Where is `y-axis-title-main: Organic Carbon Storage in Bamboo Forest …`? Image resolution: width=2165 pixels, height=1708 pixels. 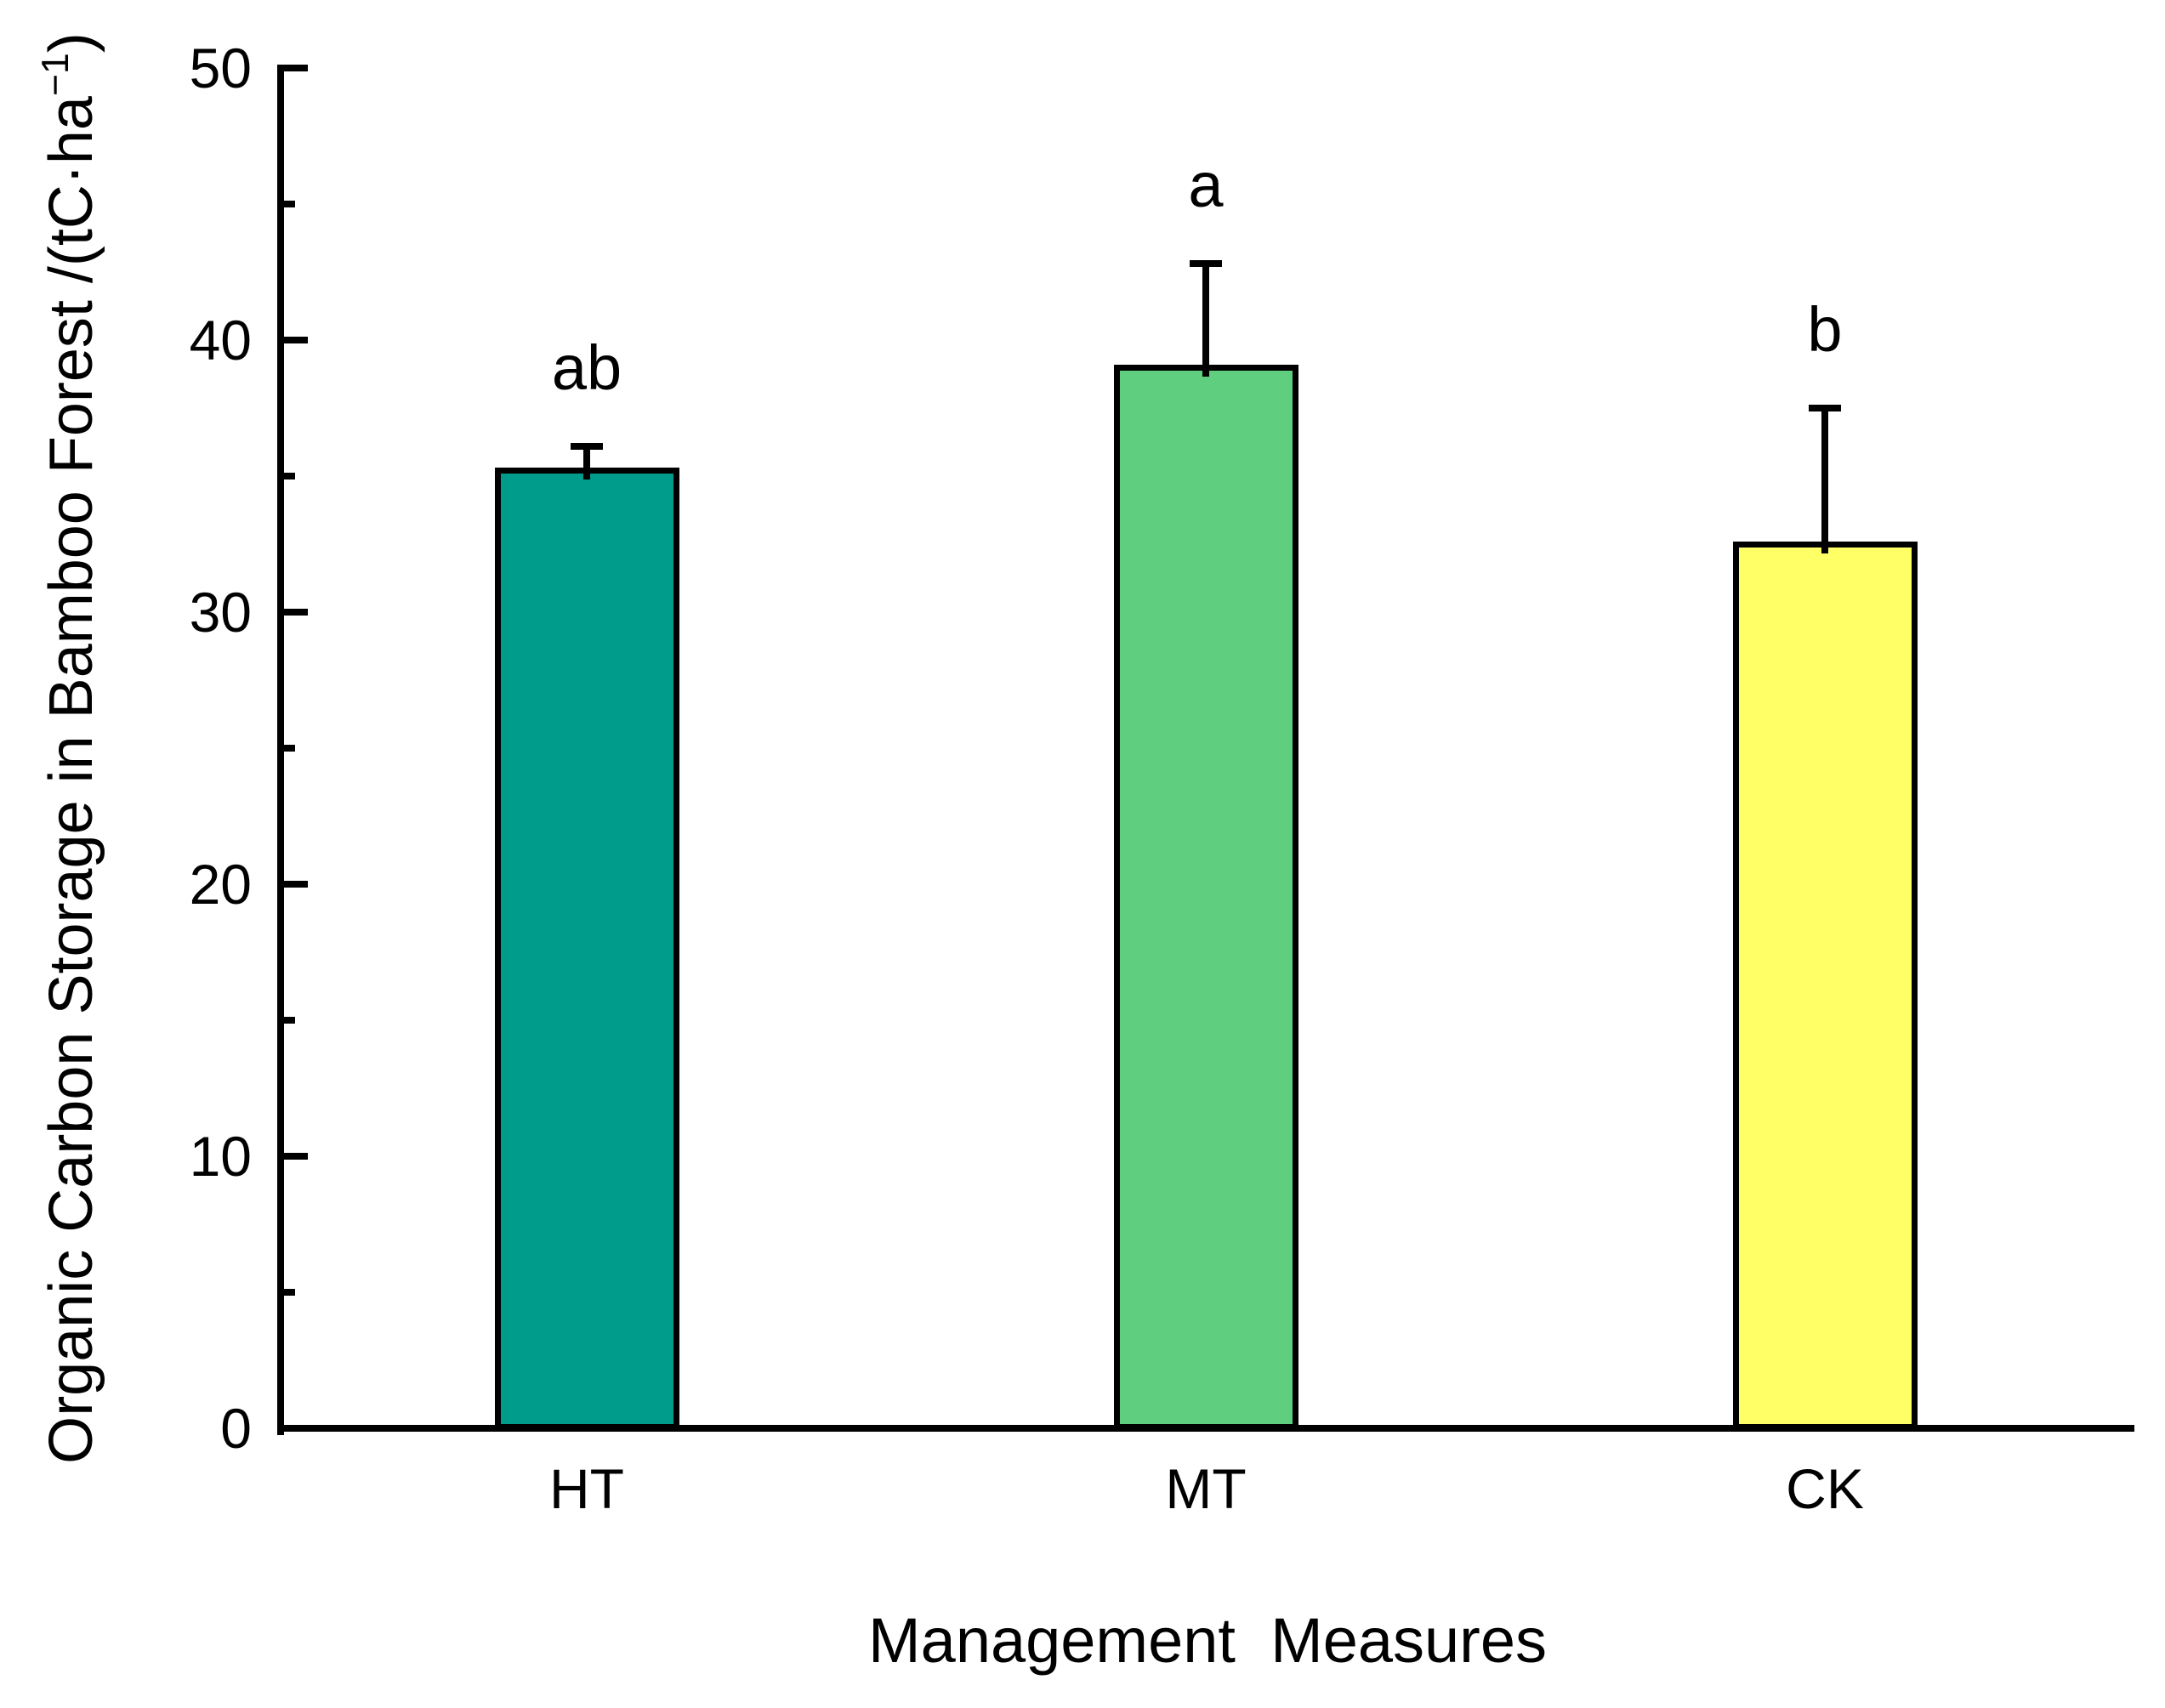 y-axis-title-main: Organic Carbon Storage in Bamboo Forest … is located at coordinates (71, 780).